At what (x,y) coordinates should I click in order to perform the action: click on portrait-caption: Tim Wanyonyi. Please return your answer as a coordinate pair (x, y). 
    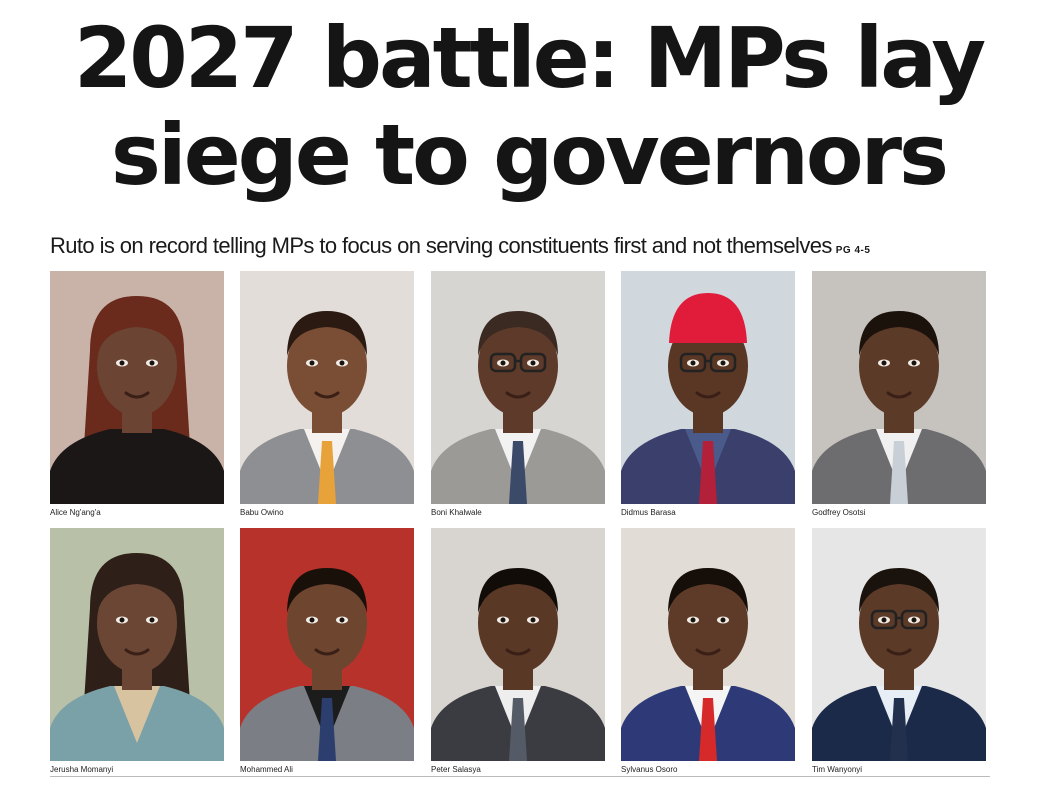
    Looking at the image, I should click on (837, 769).